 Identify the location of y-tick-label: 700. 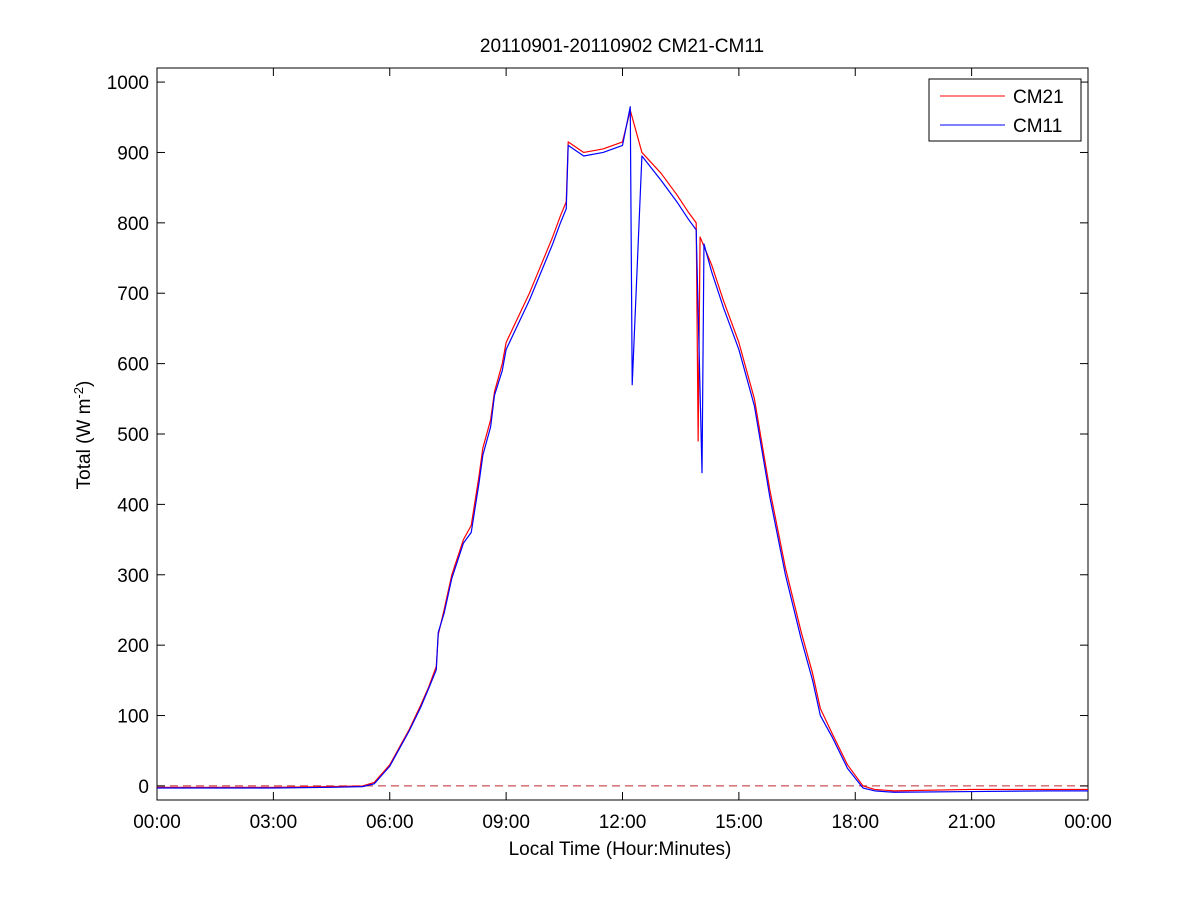
(133, 294).